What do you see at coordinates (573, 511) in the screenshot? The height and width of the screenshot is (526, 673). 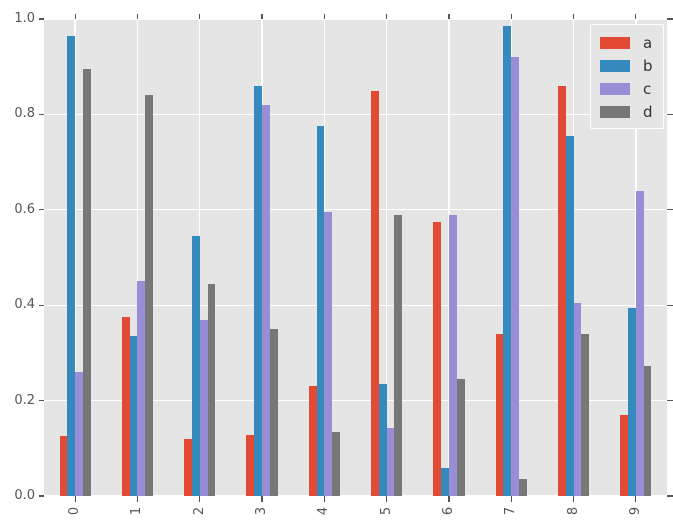 I see `x-tick-label: 8` at bounding box center [573, 511].